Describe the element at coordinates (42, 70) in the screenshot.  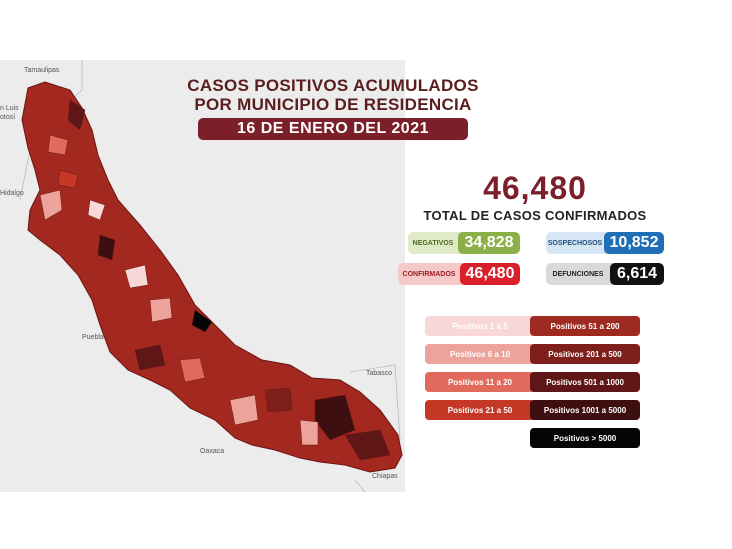
I see `tamaulipas-label: Tamaulipas` at that location.